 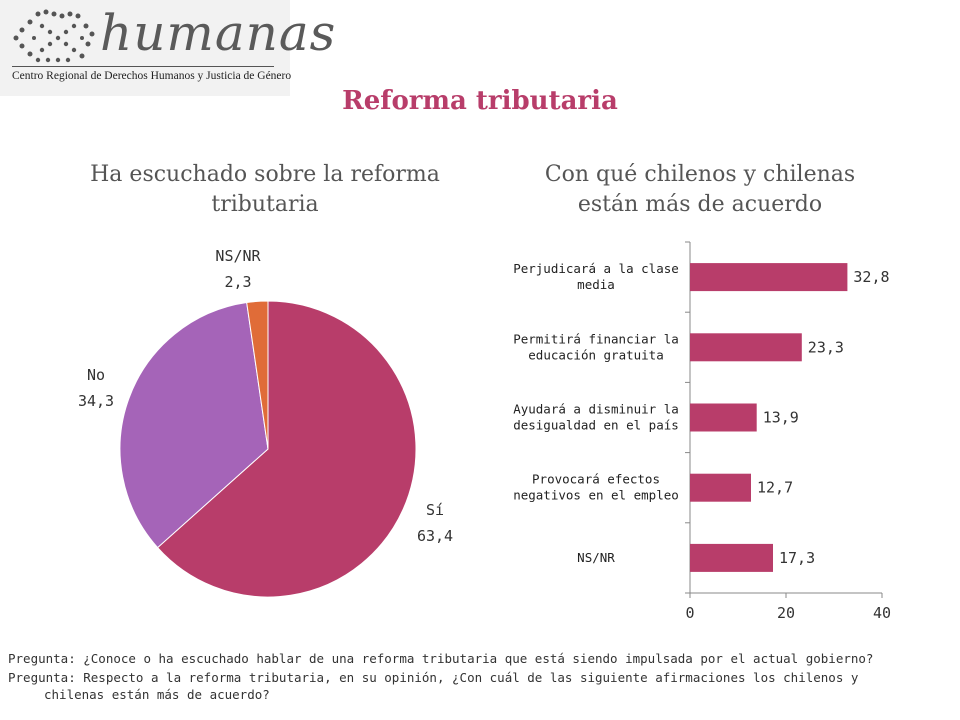 What do you see at coordinates (265, 204) in the screenshot?
I see `pie-title-line-2: tributaria` at bounding box center [265, 204].